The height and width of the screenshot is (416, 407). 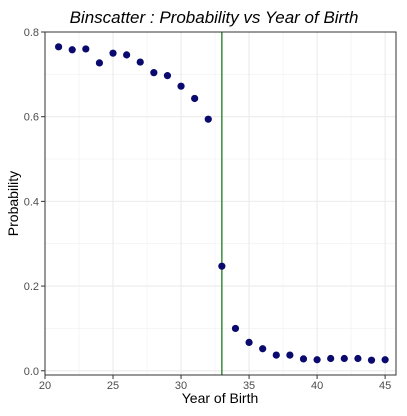 I want to click on x-tick-label: 30, so click(x=181, y=386).